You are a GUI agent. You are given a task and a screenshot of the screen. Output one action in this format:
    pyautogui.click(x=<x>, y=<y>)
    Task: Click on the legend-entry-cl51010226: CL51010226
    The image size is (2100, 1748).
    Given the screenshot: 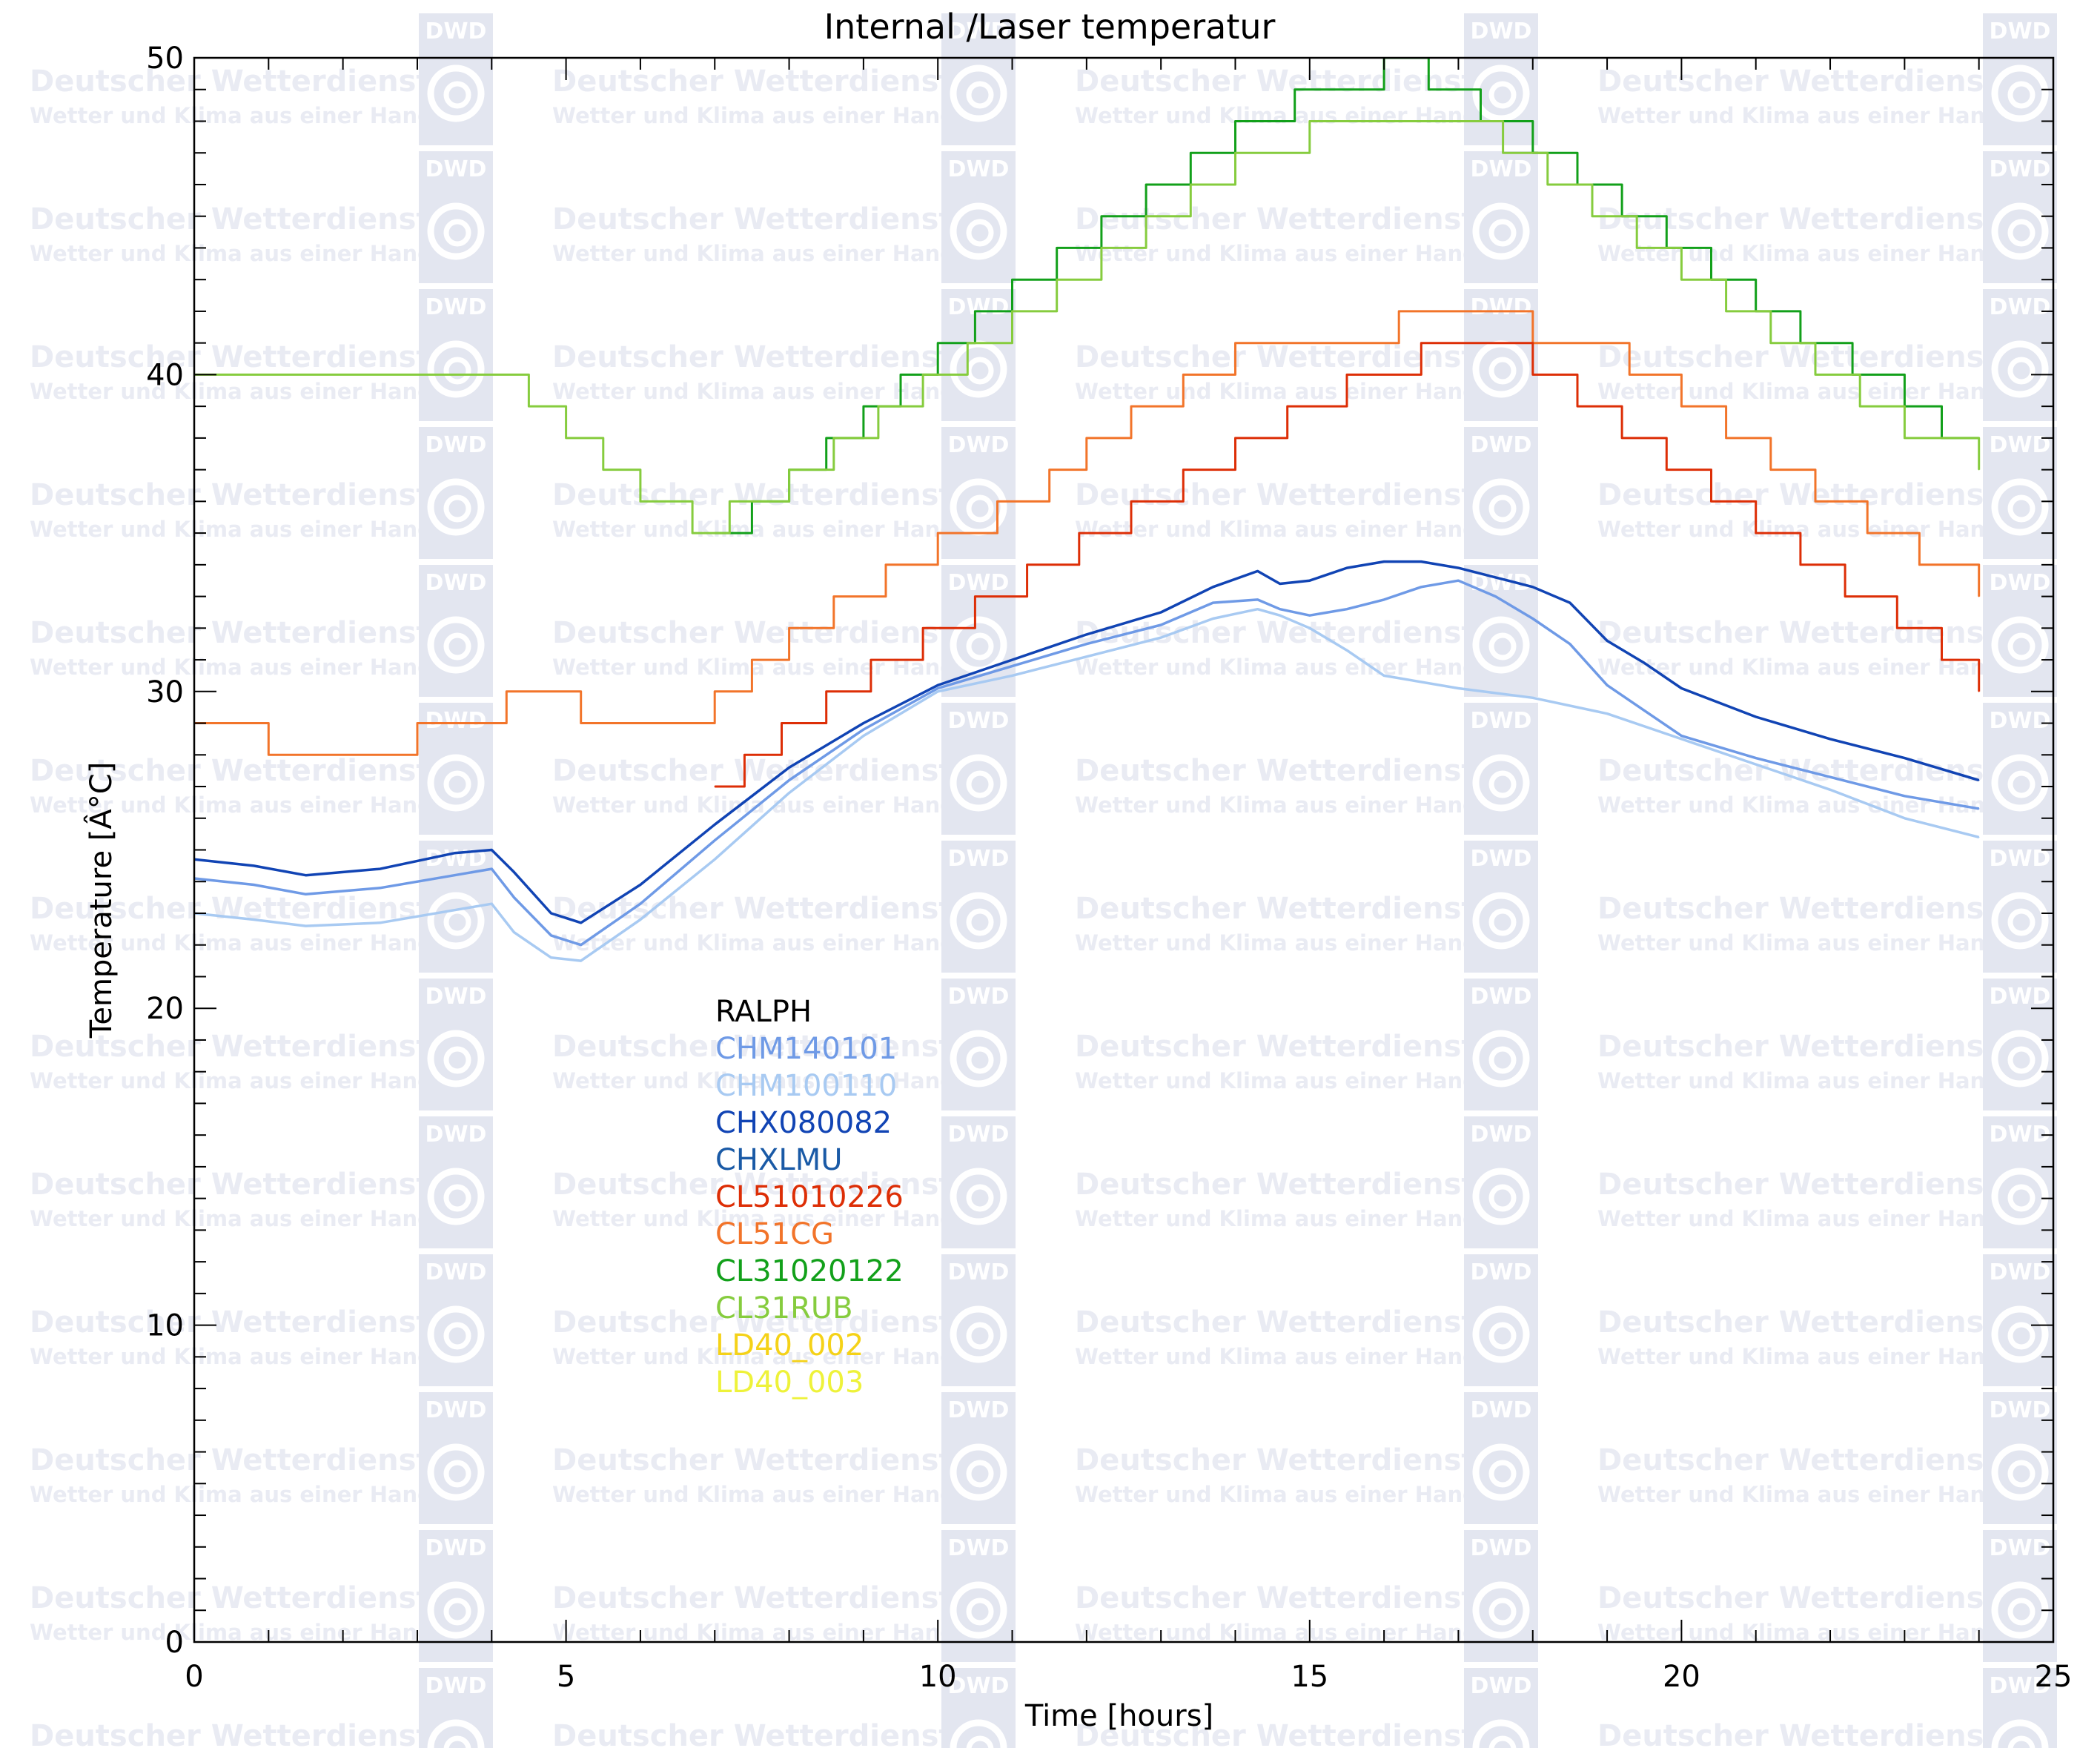 What is the action you would take?
    pyautogui.click(x=809, y=1197)
    